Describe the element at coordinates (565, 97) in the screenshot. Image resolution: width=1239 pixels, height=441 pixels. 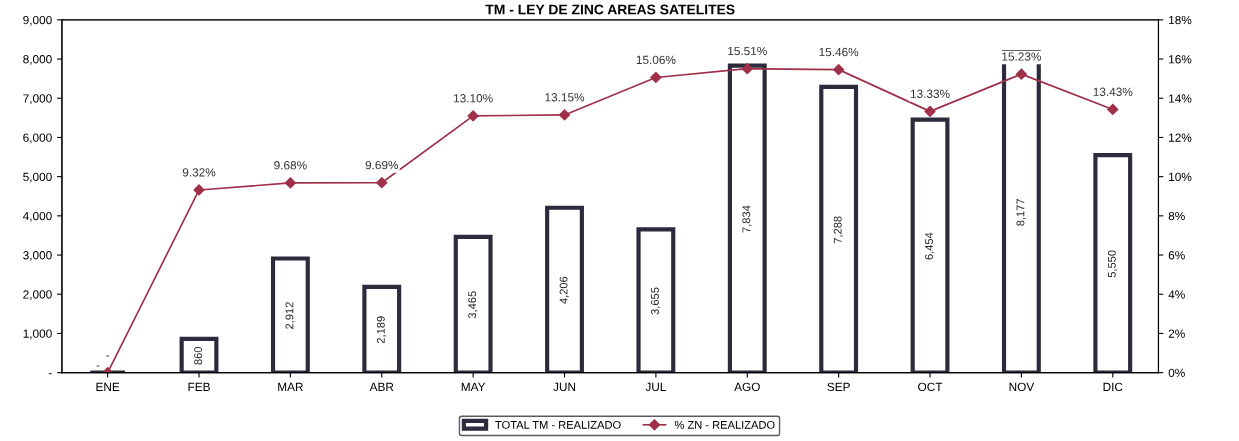
I see `data-label: 13.15%` at that location.